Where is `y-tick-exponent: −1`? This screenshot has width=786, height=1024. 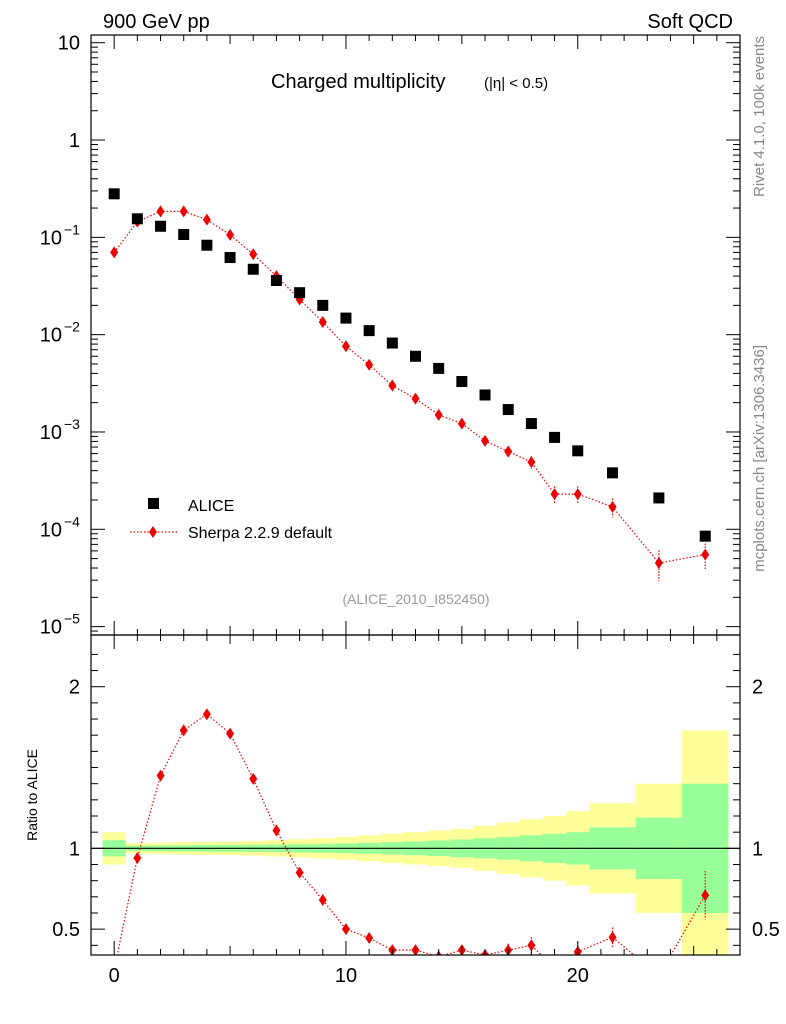
y-tick-exponent: −1 is located at coordinates (72, 229).